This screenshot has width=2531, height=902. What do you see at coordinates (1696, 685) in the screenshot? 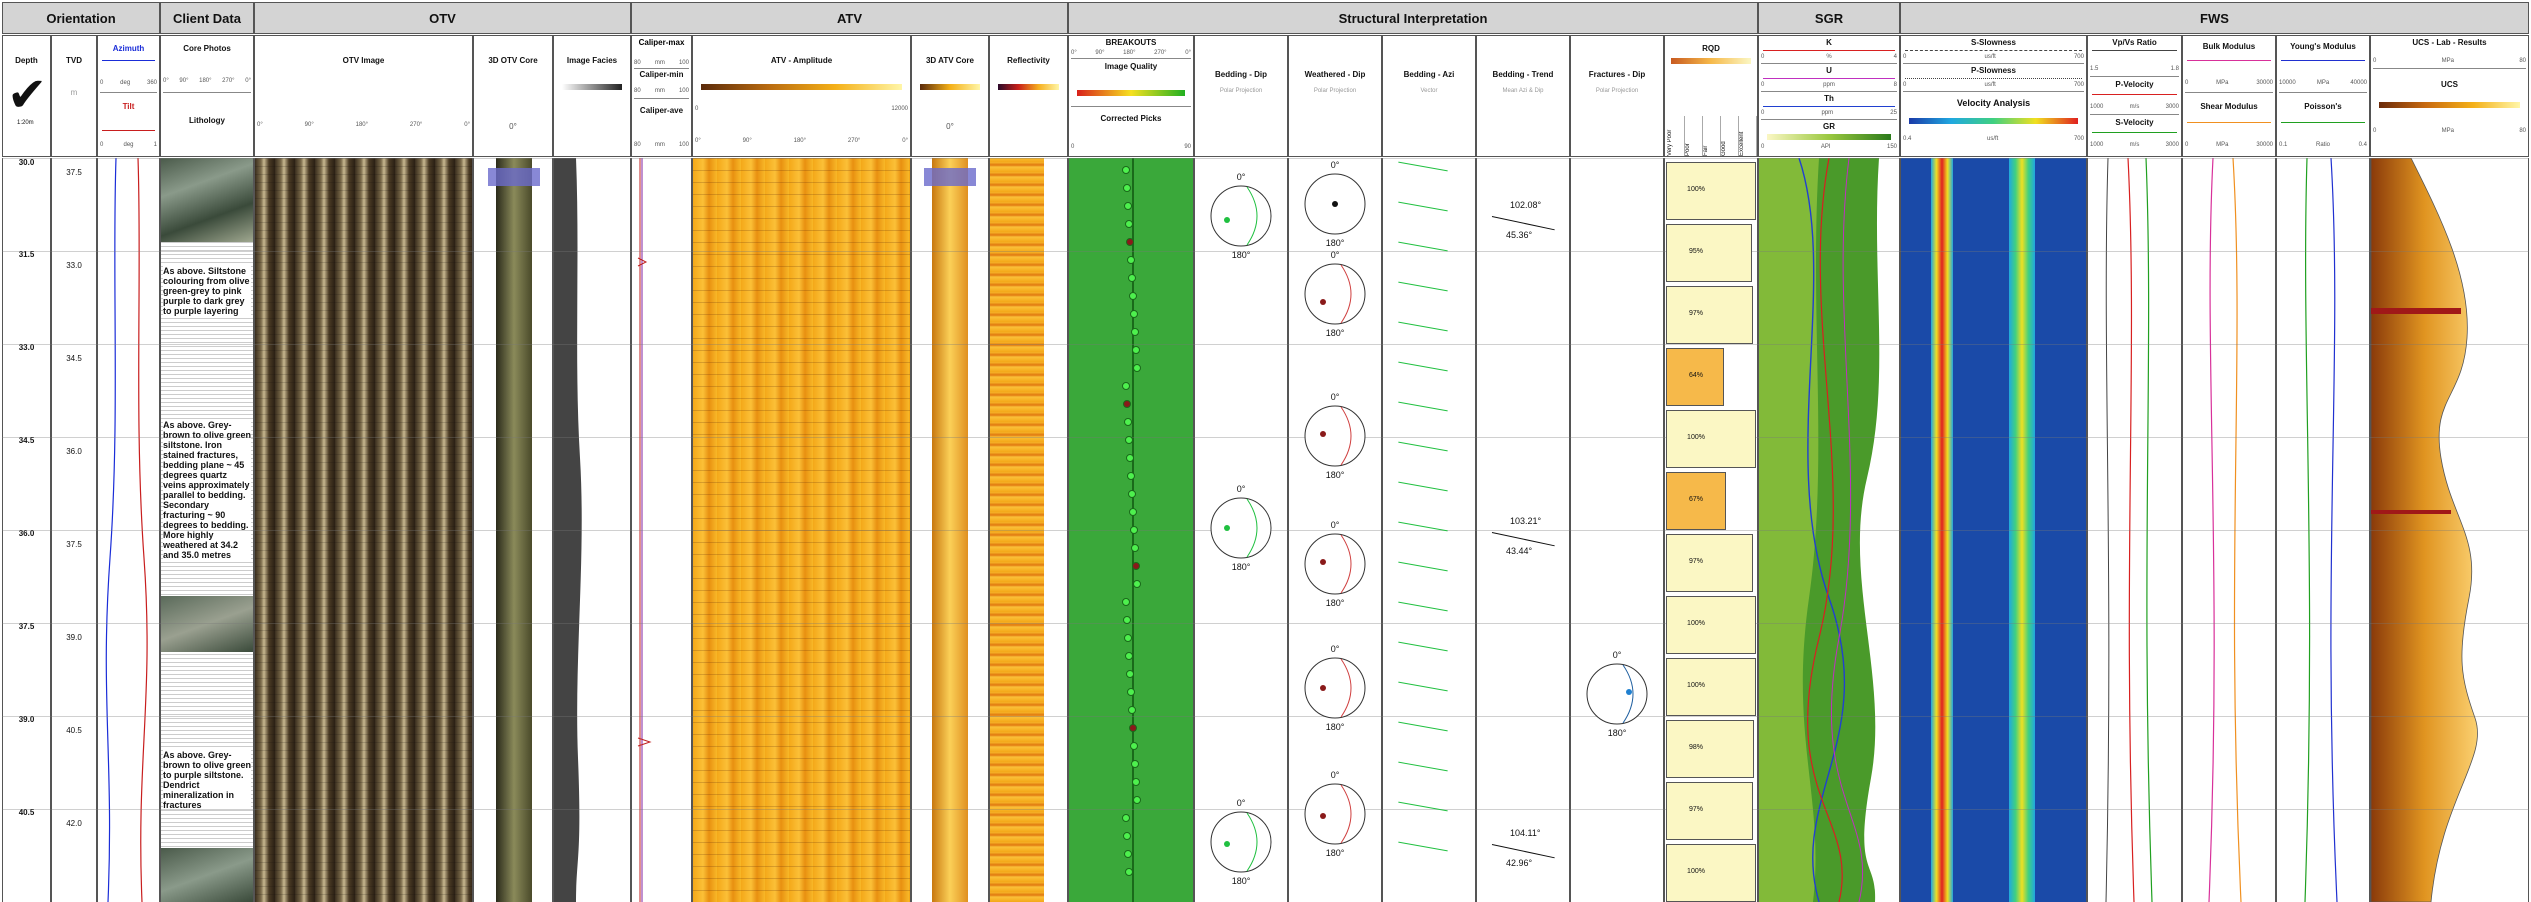
I see `rqd-value: 100%` at bounding box center [1696, 685].